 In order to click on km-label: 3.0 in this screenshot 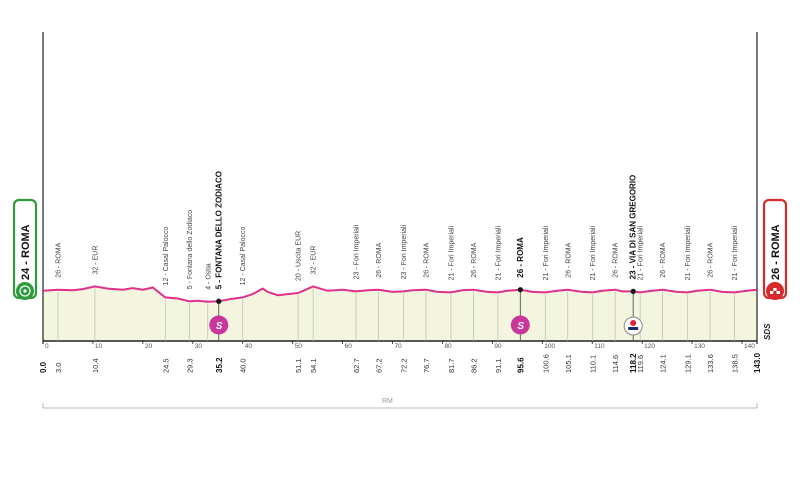, I will do `click(58, 368)`.